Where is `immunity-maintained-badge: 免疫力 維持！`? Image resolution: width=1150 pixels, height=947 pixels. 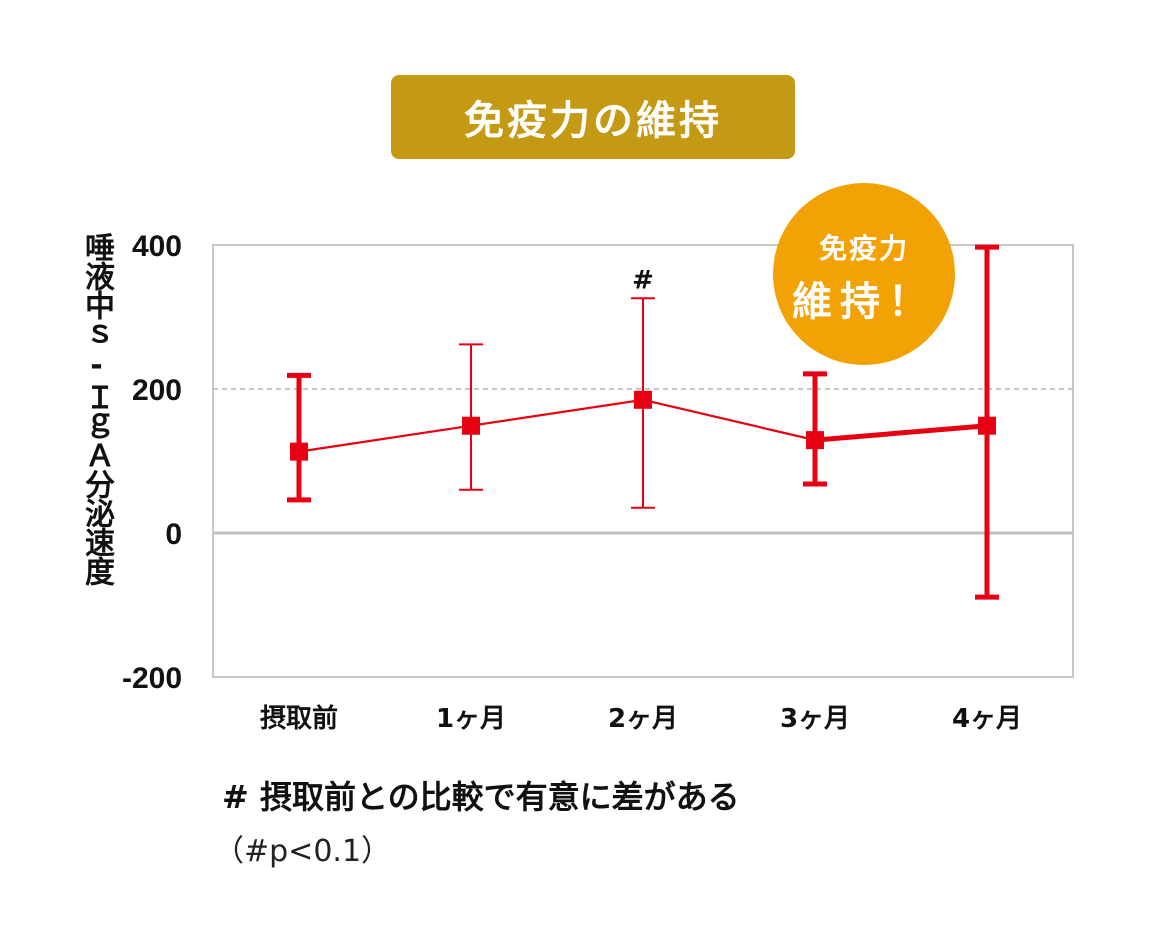
immunity-maintained-badge: 免疫力 維持！ is located at coordinates (864, 274).